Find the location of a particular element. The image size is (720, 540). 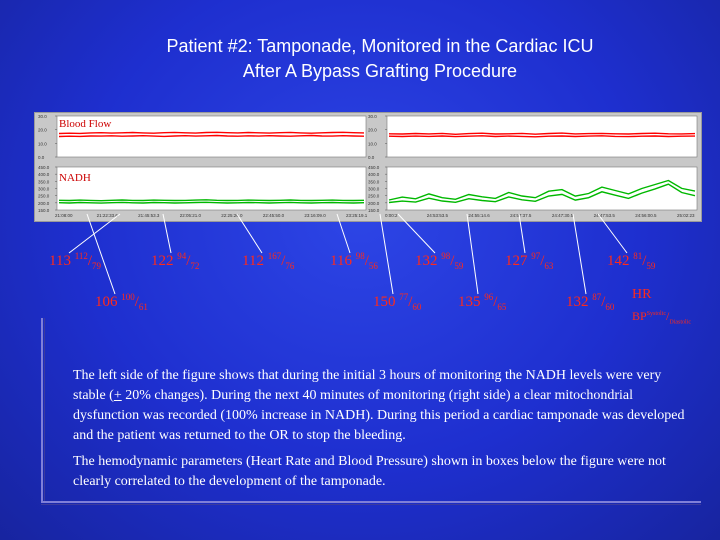

hemo-box: 112 167/76 is located at coordinates (268, 261).